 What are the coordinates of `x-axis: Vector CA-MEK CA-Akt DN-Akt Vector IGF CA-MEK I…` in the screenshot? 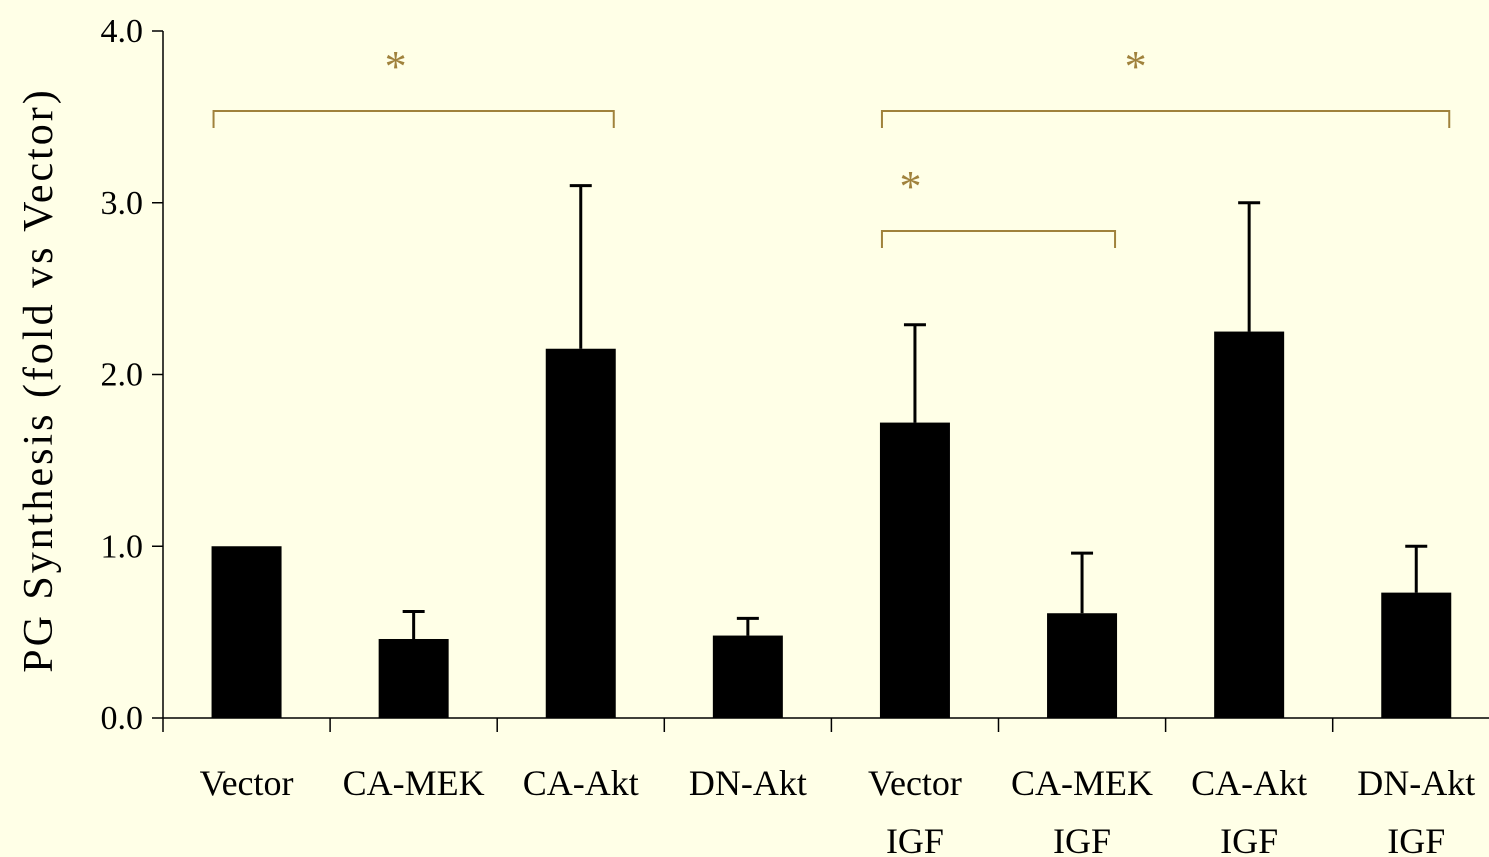 It's located at (825, 787).